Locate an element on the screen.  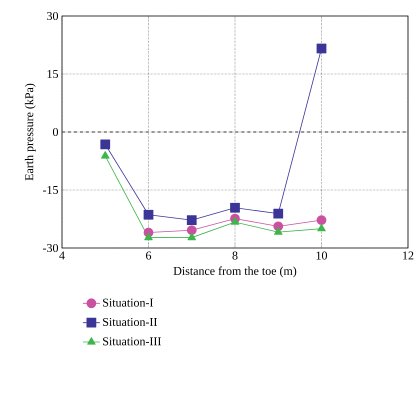
y-tick-label: 0 is located at coordinates (55, 132).